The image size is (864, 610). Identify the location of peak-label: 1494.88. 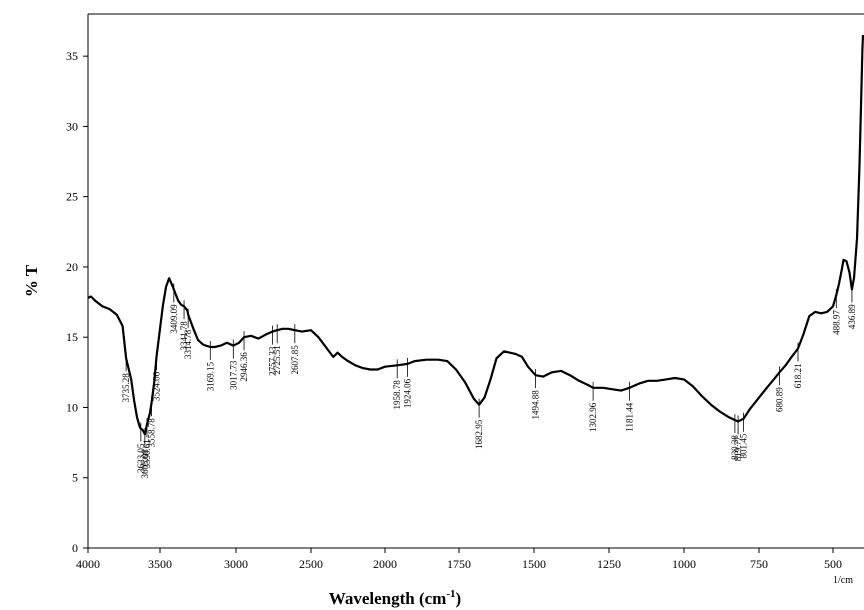
(536, 405).